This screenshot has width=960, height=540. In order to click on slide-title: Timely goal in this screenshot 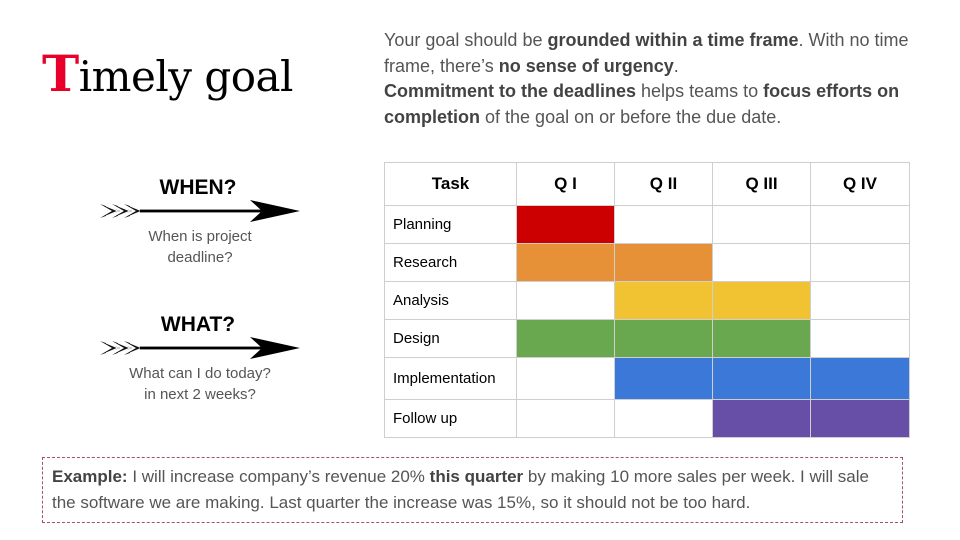, I will do `click(168, 73)`.